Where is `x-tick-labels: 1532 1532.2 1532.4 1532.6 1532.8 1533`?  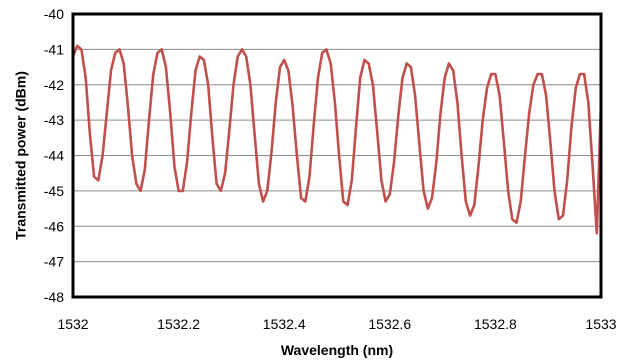
x-tick-labels: 1532 1532.2 1532.4 1532.6 1532.8 1533 is located at coordinates (336, 324).